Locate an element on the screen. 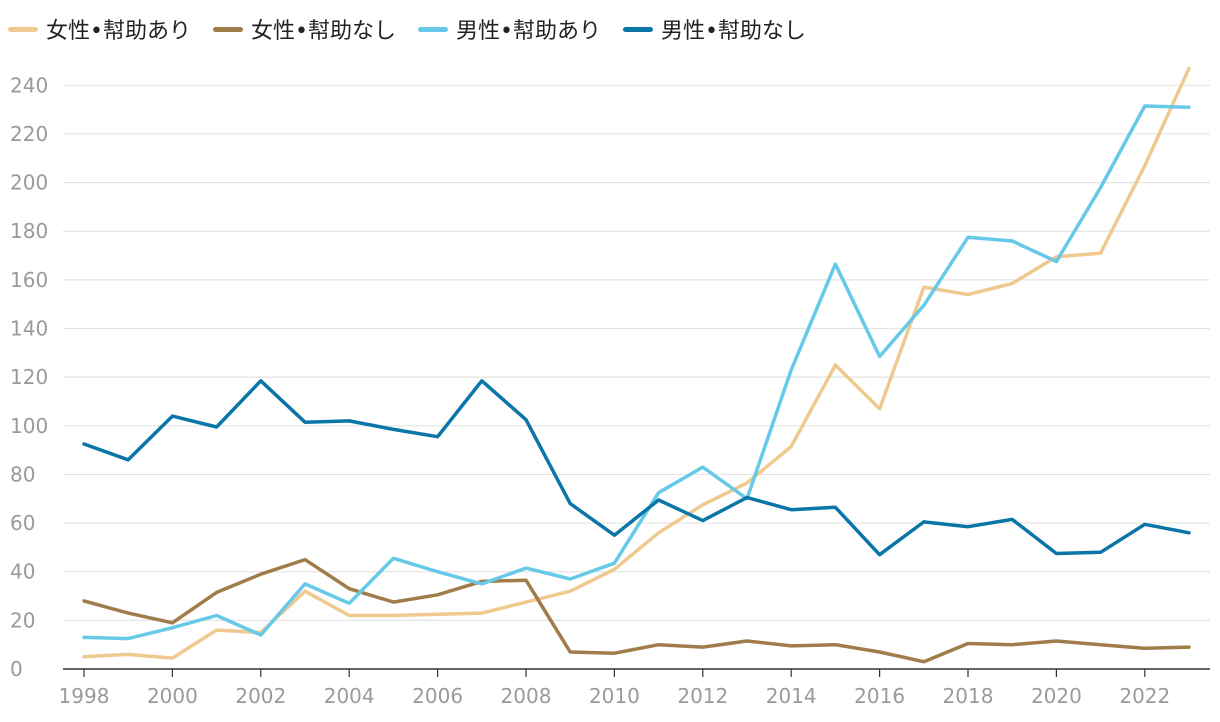 The image size is (1220, 722). y-tick-label: 100 is located at coordinates (29, 426).